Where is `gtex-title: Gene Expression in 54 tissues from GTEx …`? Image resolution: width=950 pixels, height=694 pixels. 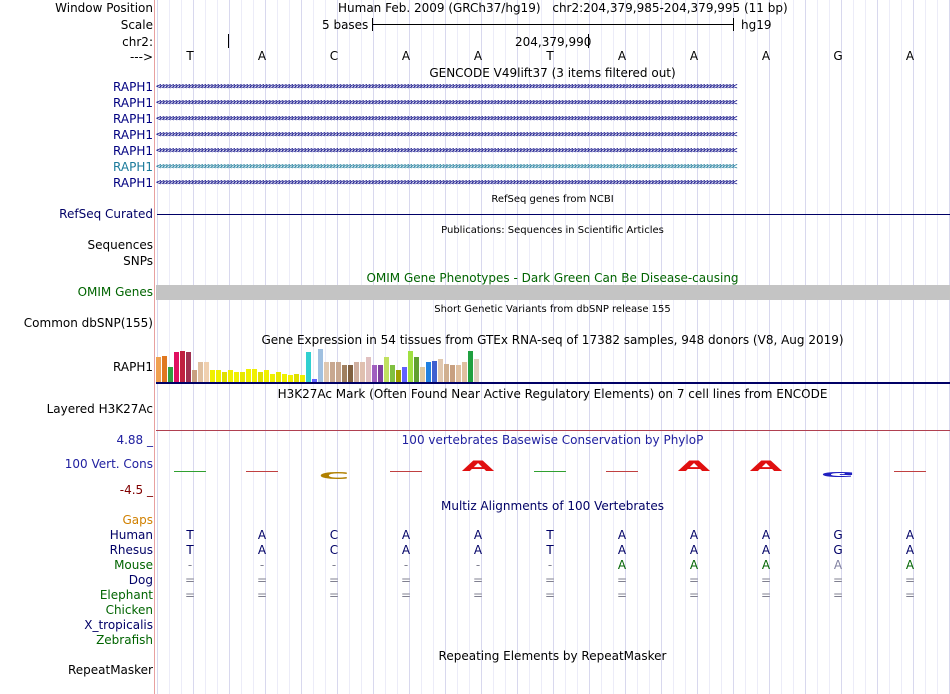
gtex-title: Gene Expression in 54 tissues from GTEx … is located at coordinates (552, 340).